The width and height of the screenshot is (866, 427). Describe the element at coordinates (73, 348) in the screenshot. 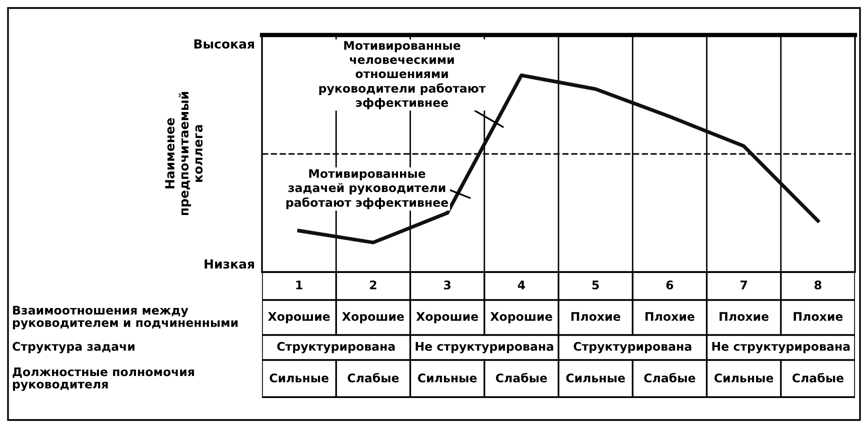

I see `text: Структура задачи` at that location.